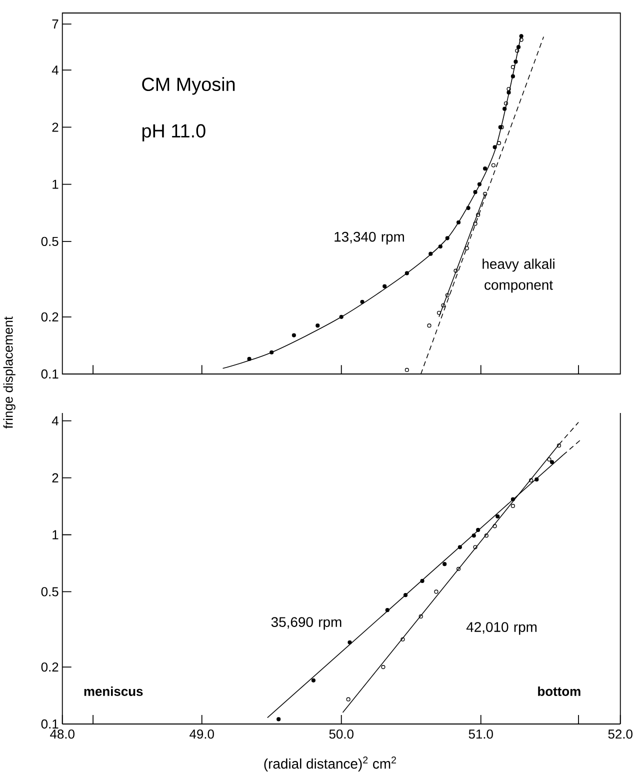  What do you see at coordinates (188, 86) in the screenshot?
I see `text: CM Myosin` at bounding box center [188, 86].